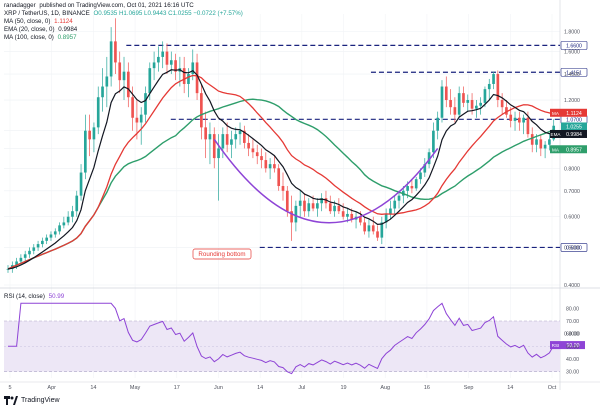 Image resolution: width=600 pixels, height=408 pixels. What do you see at coordinates (41, 30) in the screenshot?
I see `ema20-legend: EMA (20, close, 0) 0.9984` at bounding box center [41, 30].